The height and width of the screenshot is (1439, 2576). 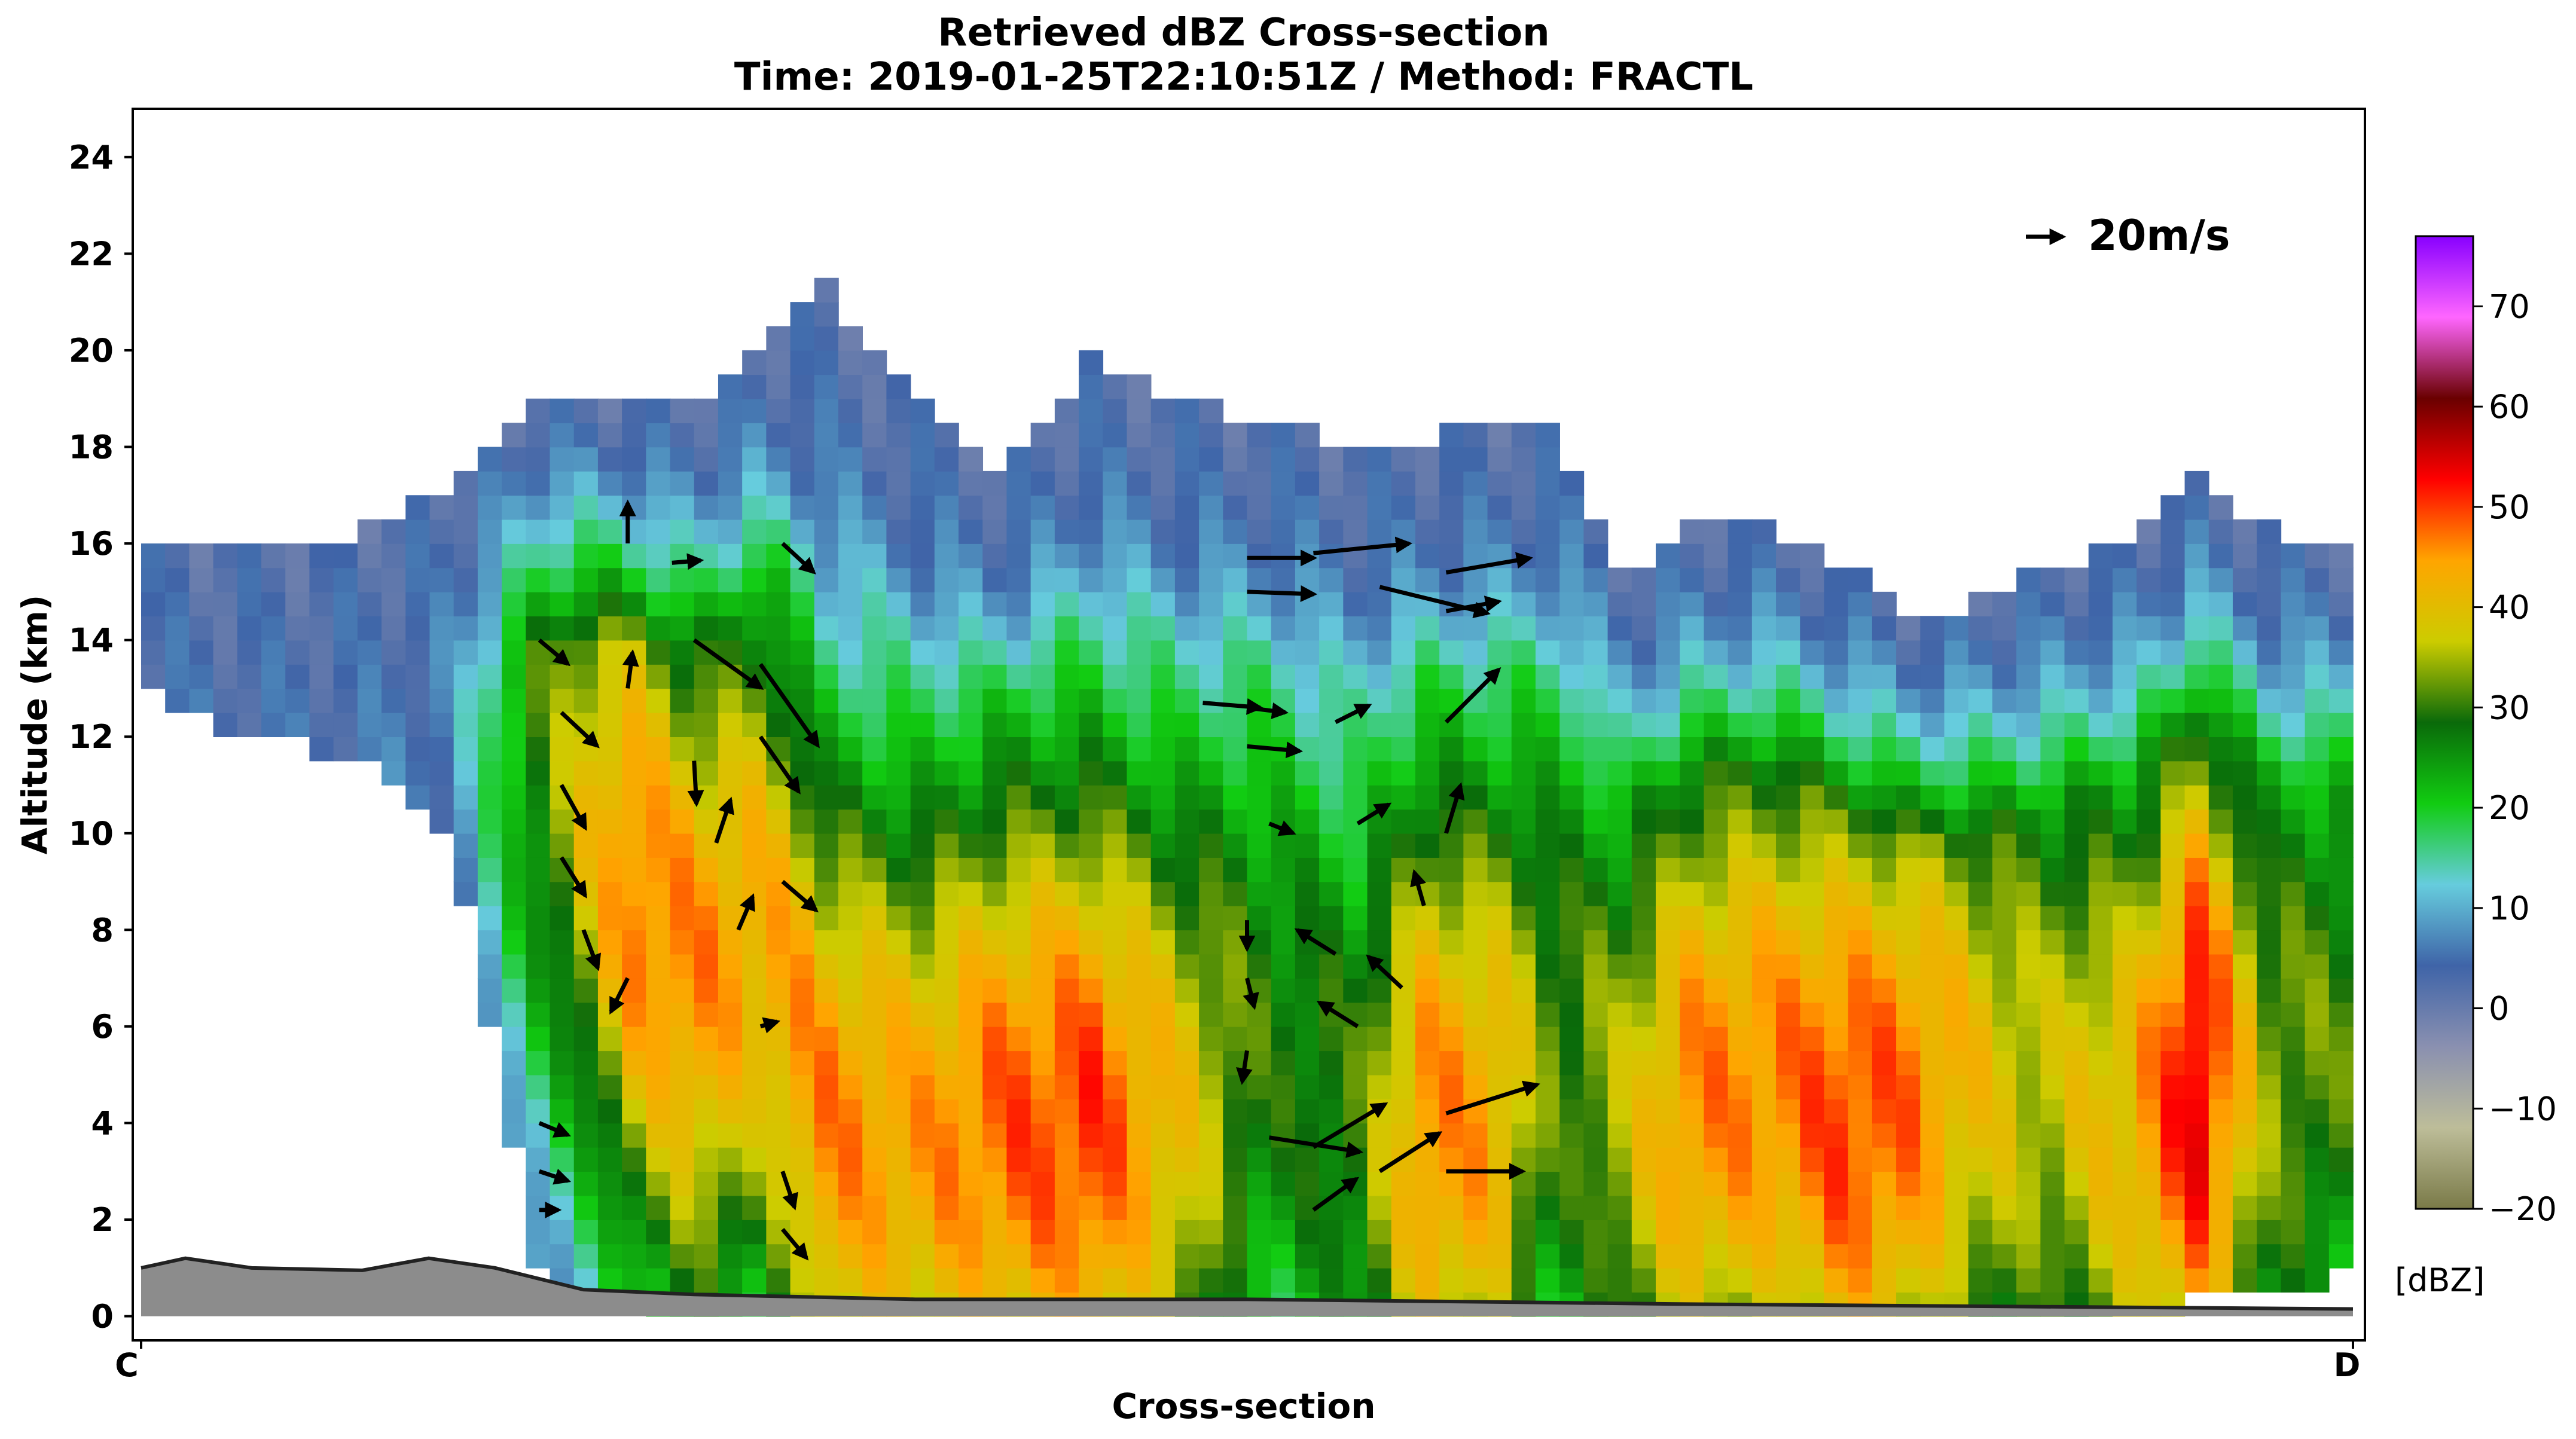 What do you see at coordinates (92, 544) in the screenshot?
I see `y-tick-label: 16` at bounding box center [92, 544].